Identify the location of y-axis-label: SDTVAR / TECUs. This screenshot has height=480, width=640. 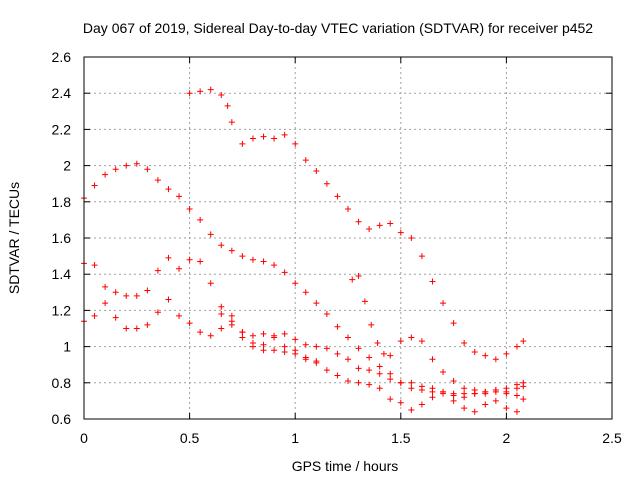
(14, 238).